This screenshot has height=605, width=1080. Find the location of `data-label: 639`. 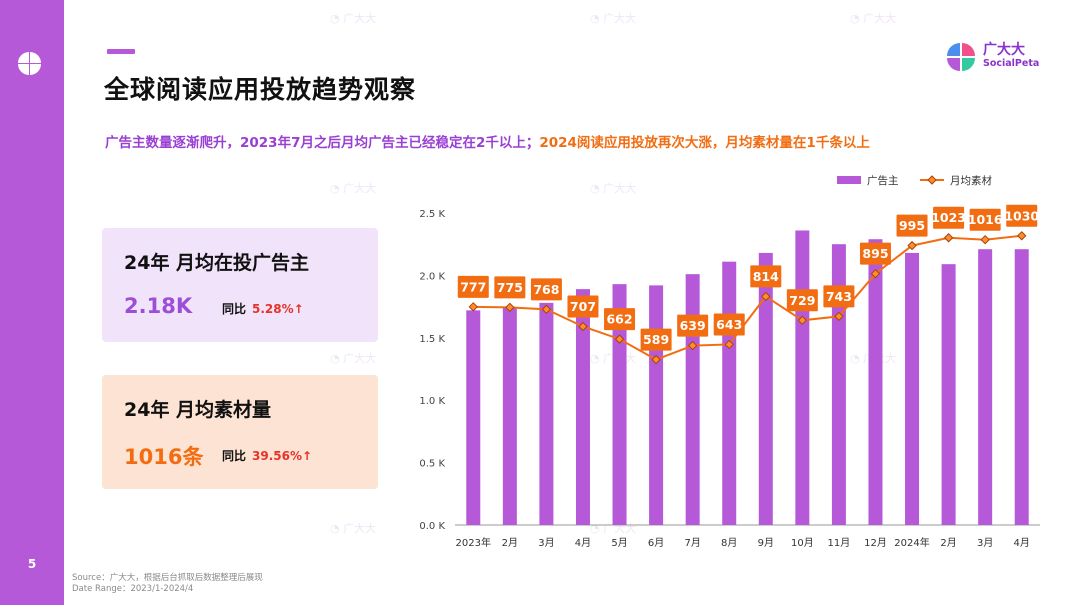

data-label: 639 is located at coordinates (693, 325).